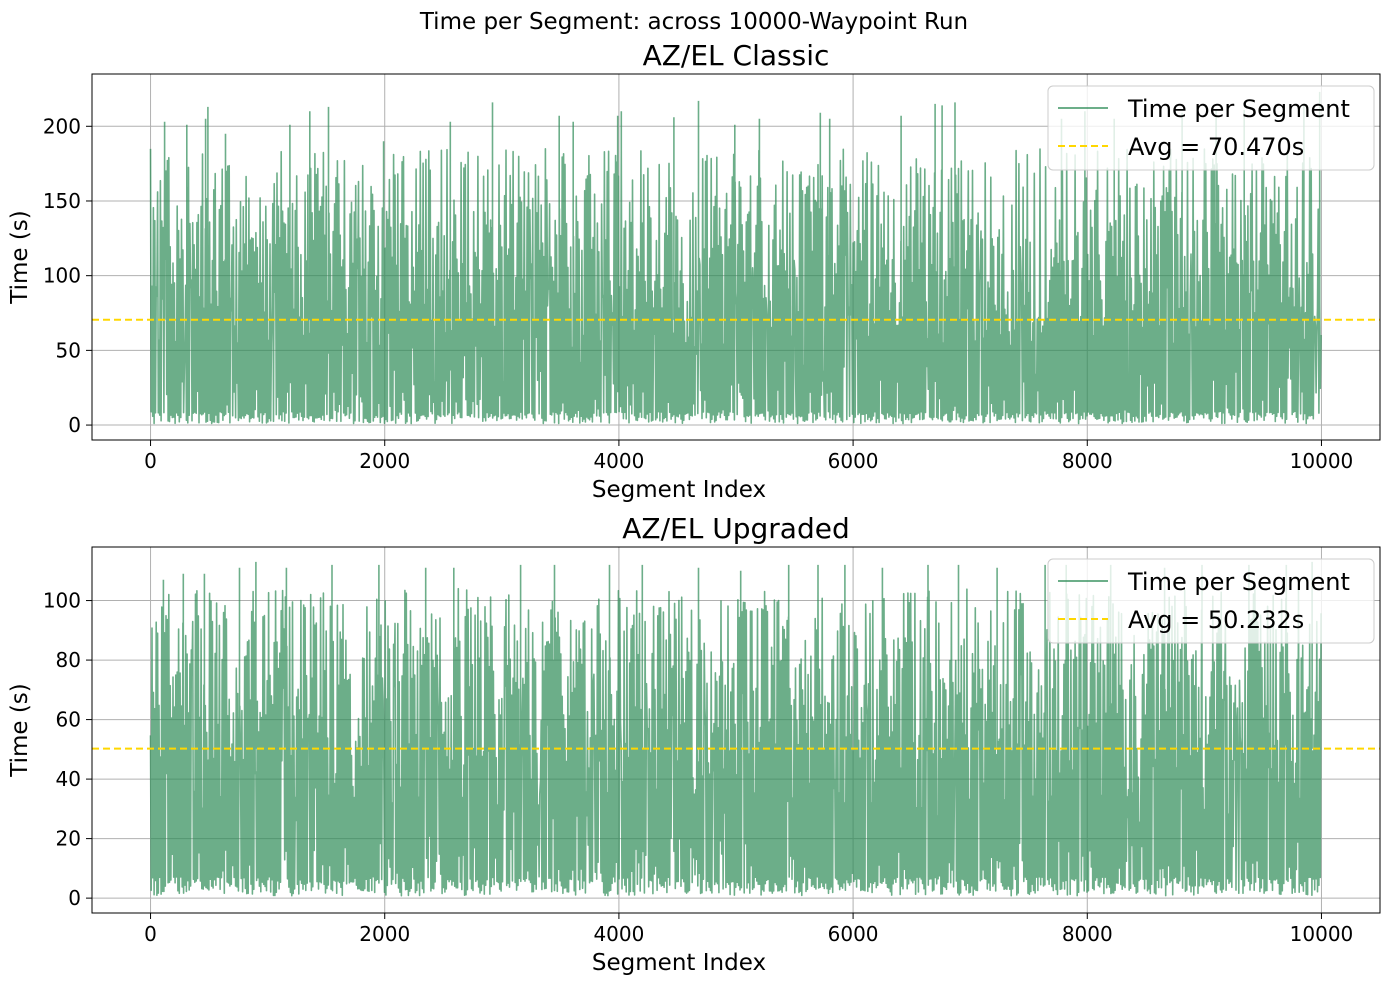 The image size is (1389, 985). Describe the element at coordinates (618, 934) in the screenshot. I see `upgraded-x-tick-label: 4000` at that location.